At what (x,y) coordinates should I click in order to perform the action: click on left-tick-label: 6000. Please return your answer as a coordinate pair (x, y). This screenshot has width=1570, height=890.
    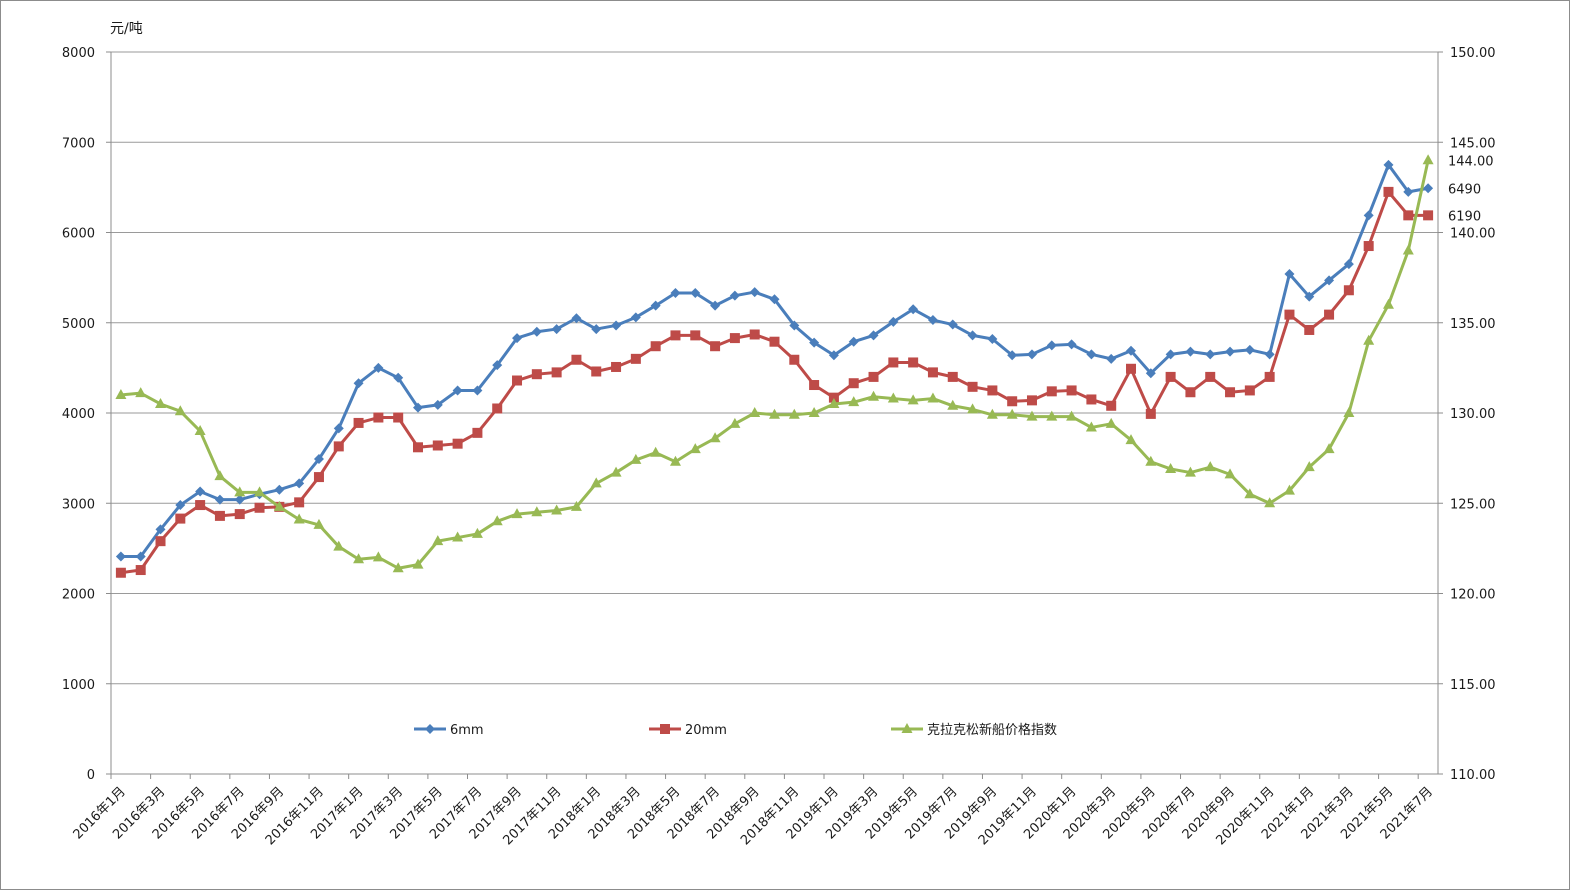
    Looking at the image, I should click on (78, 234).